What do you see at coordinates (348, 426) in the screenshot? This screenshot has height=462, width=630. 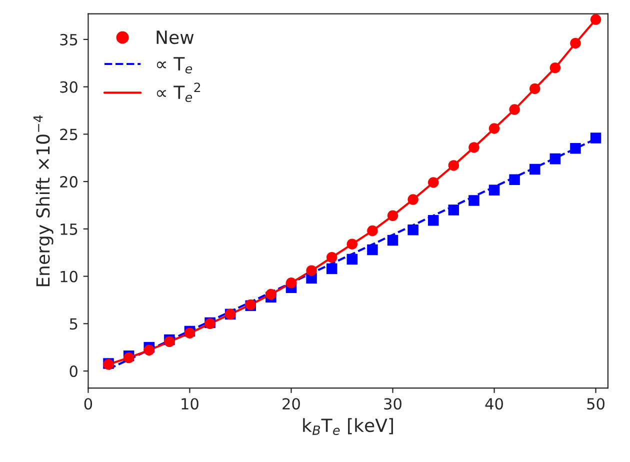 I see `x-axis-title: k$_{B}$T$_{e}$ [keV]` at bounding box center [348, 426].